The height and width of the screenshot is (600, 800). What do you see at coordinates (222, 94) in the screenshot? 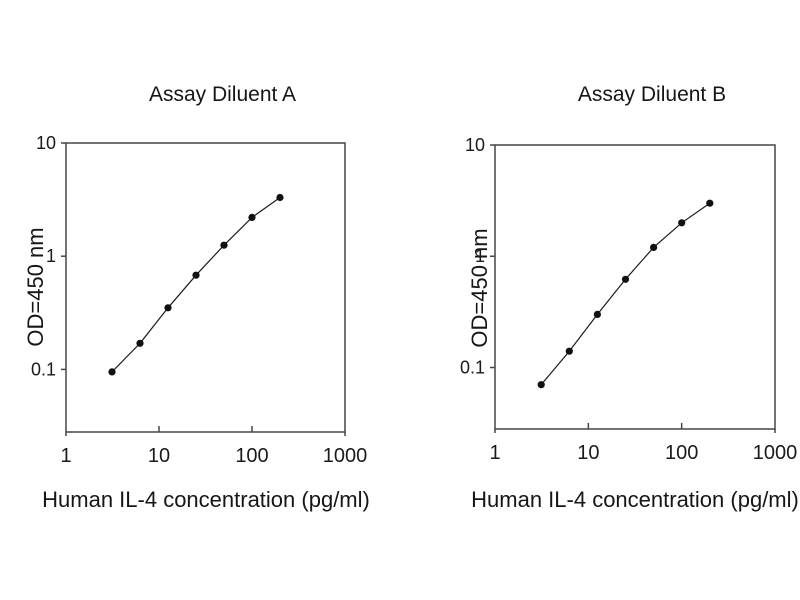
I see `chart-title: Assay Diluent A` at bounding box center [222, 94].